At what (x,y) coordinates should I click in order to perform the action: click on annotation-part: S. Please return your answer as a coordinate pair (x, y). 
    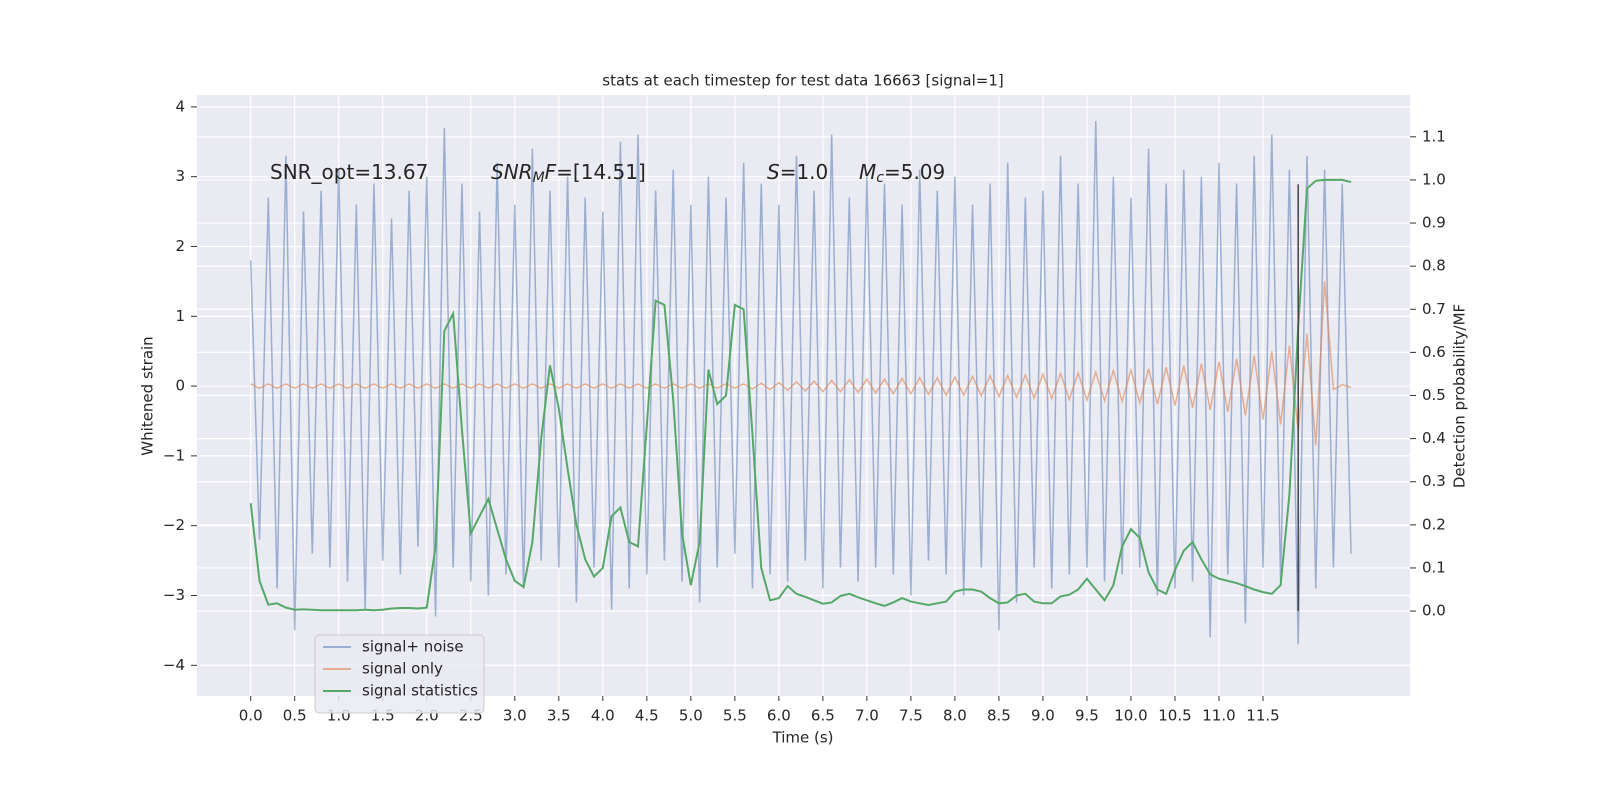
    Looking at the image, I should click on (773, 172).